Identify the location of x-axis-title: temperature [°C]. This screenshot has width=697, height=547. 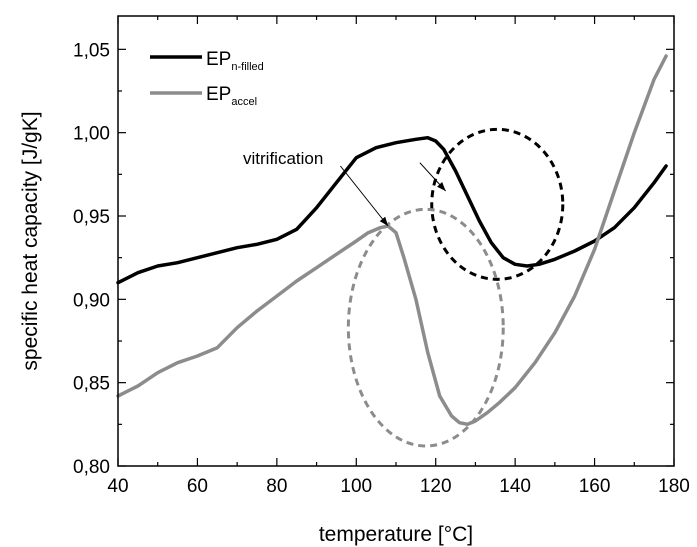
(396, 534).